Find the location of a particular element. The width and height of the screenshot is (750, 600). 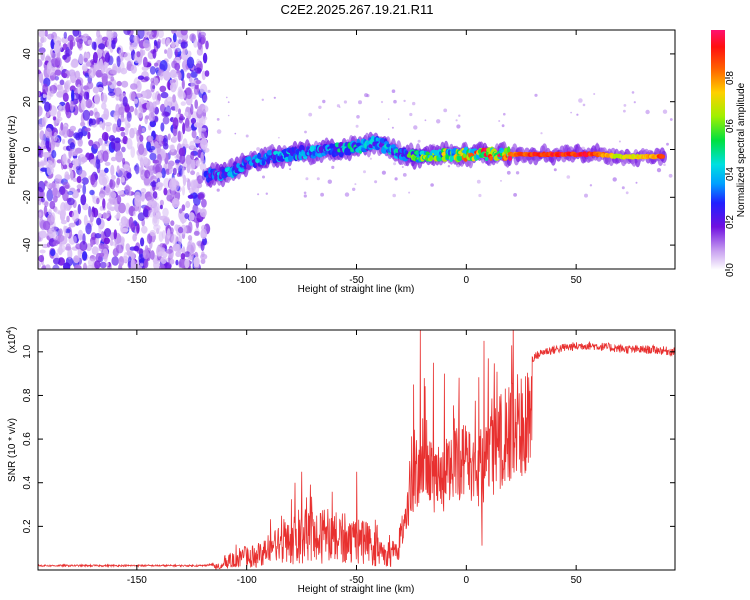

y-tick-label: -40 is located at coordinates (27, 244).